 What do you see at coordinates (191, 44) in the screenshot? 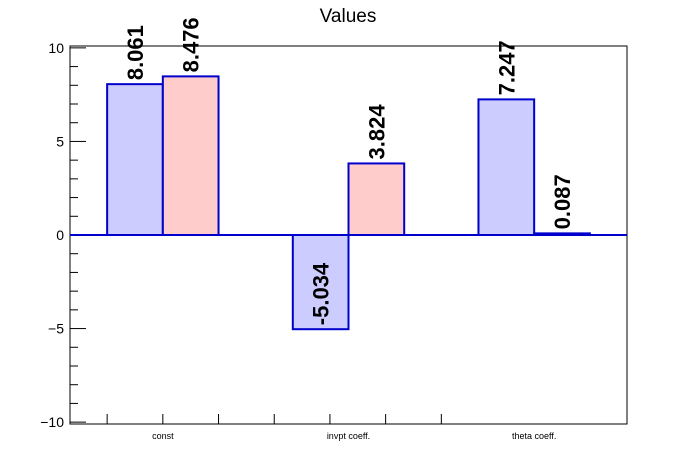
I see `bar-value-label: 8.476` at bounding box center [191, 44].